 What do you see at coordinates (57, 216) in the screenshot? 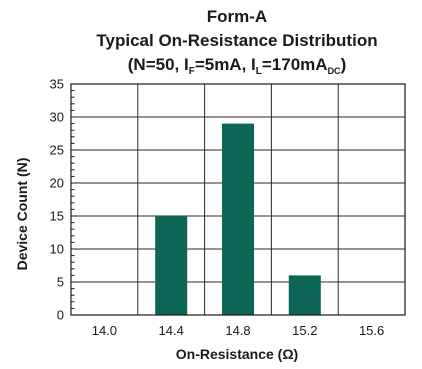
I see `y-tick-label: 15` at bounding box center [57, 216].